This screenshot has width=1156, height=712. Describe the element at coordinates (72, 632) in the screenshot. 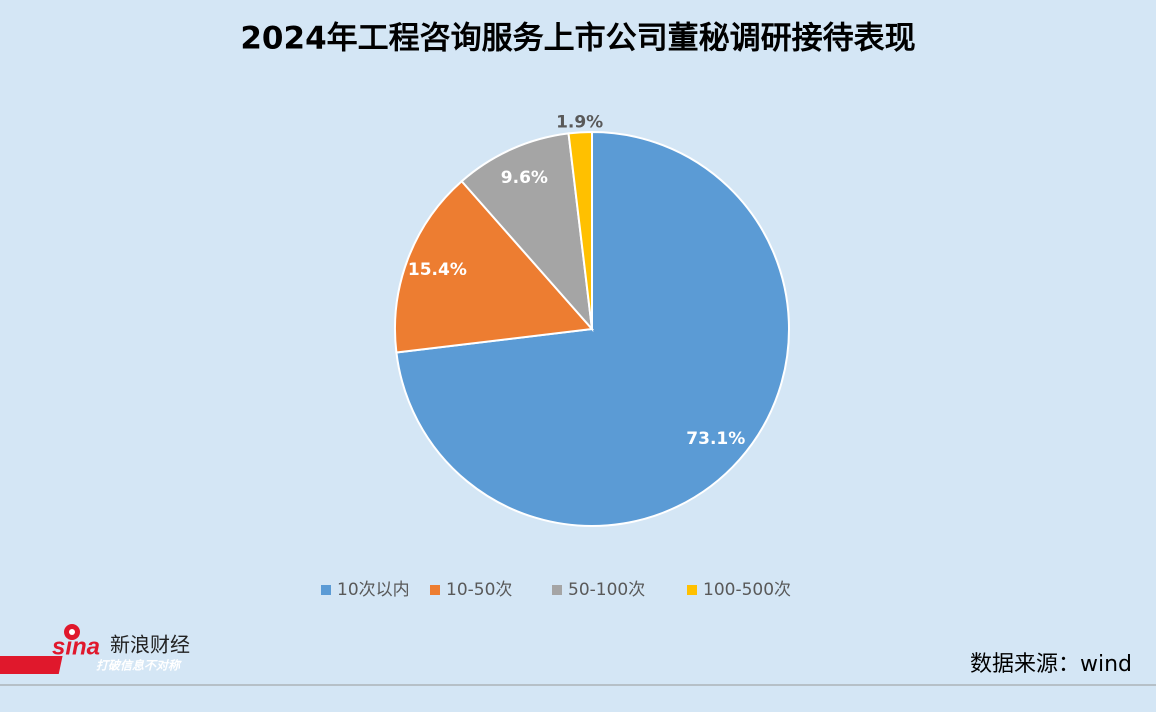

I see `logo-eye-inner` at that location.